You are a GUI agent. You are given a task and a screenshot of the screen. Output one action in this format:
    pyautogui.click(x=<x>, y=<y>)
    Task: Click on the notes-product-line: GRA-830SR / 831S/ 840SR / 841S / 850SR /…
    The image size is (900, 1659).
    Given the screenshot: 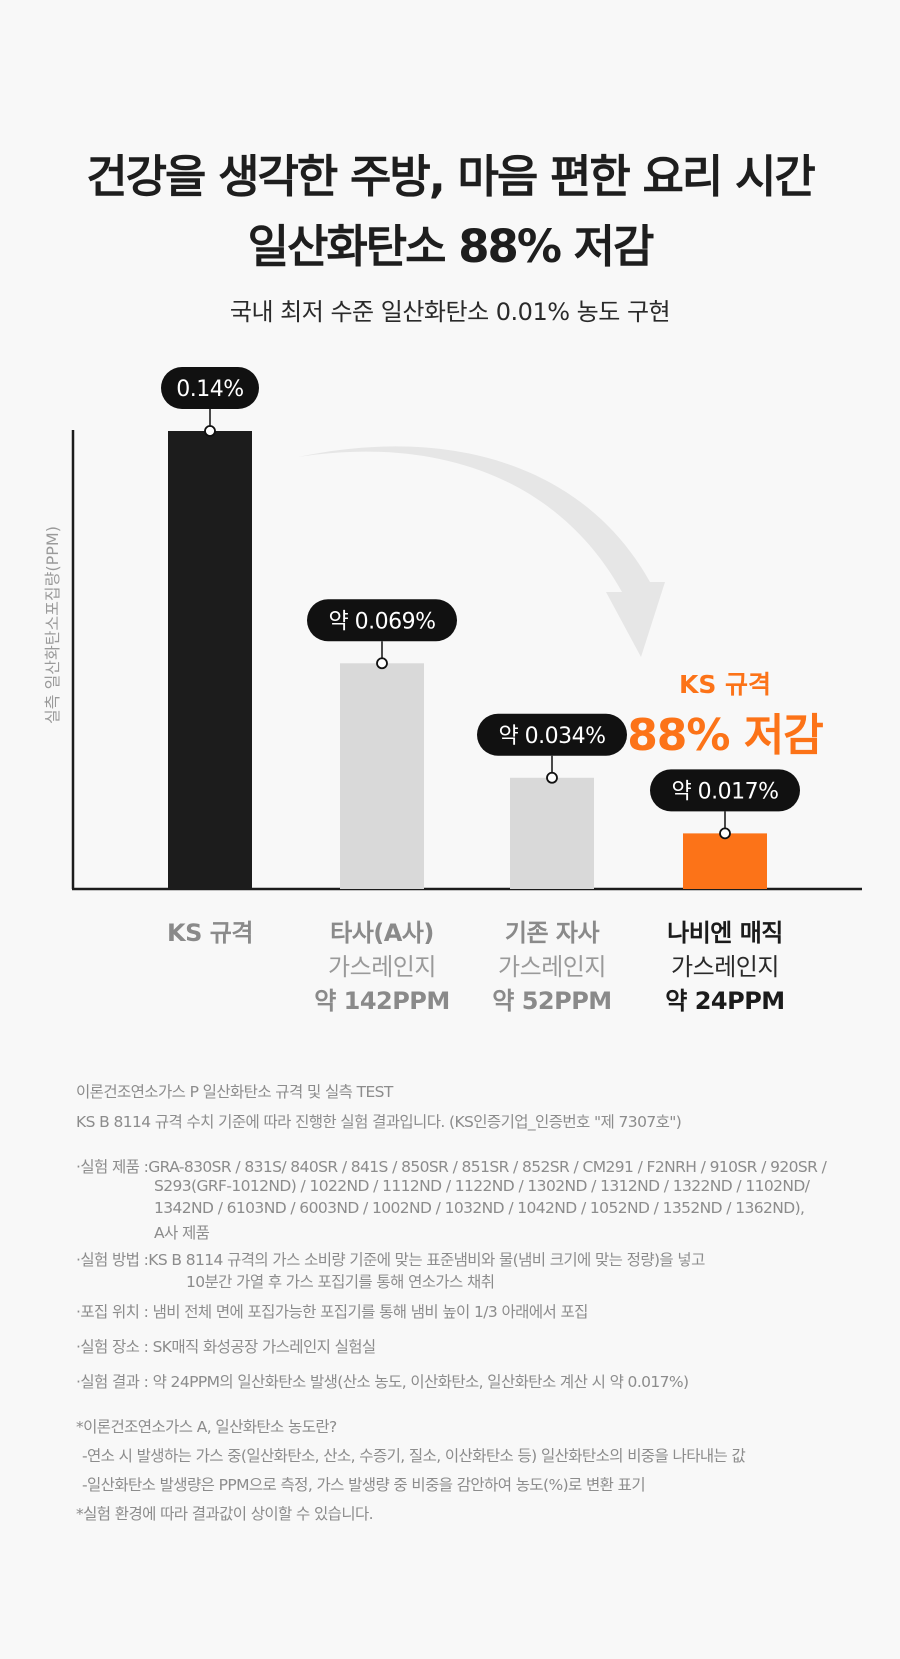 What is the action you would take?
    pyautogui.click(x=487, y=1167)
    